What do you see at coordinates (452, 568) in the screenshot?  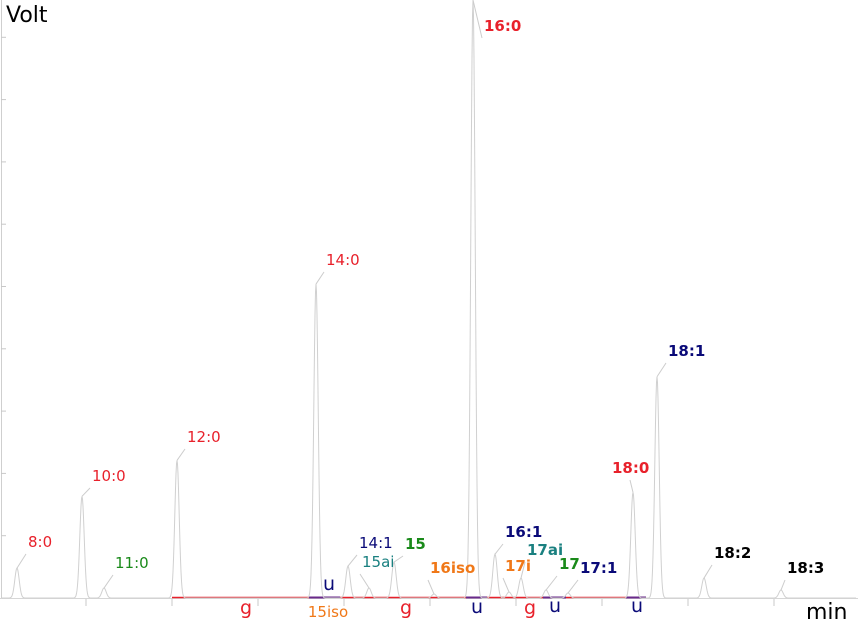 I see `peak-label: 16iso` at bounding box center [452, 568].